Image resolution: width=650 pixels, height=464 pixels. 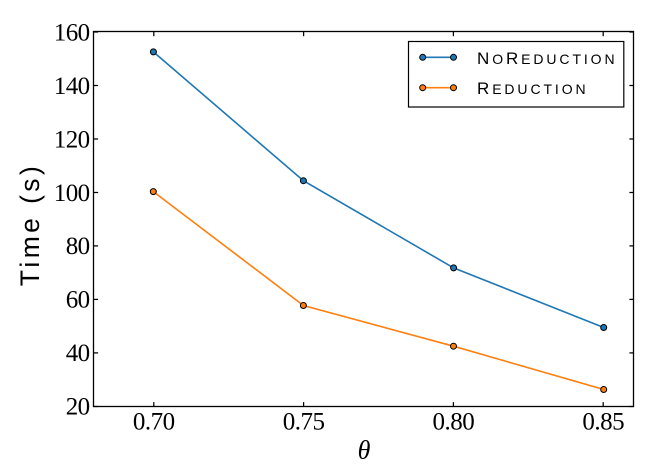 What do you see at coordinates (78, 407) in the screenshot?
I see `svg-text: 20` at bounding box center [78, 407].